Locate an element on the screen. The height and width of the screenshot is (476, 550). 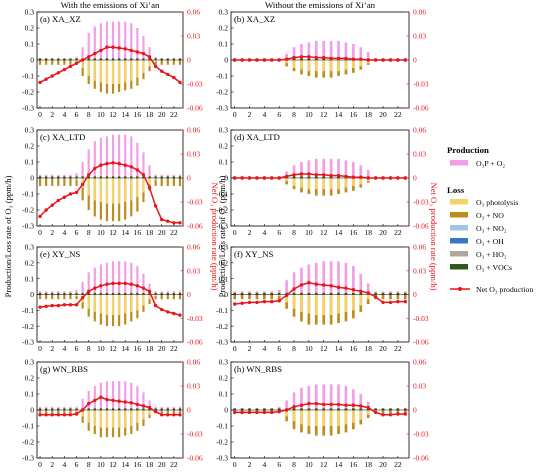
x-tick-label: 4 is located at coordinates (265, 348).